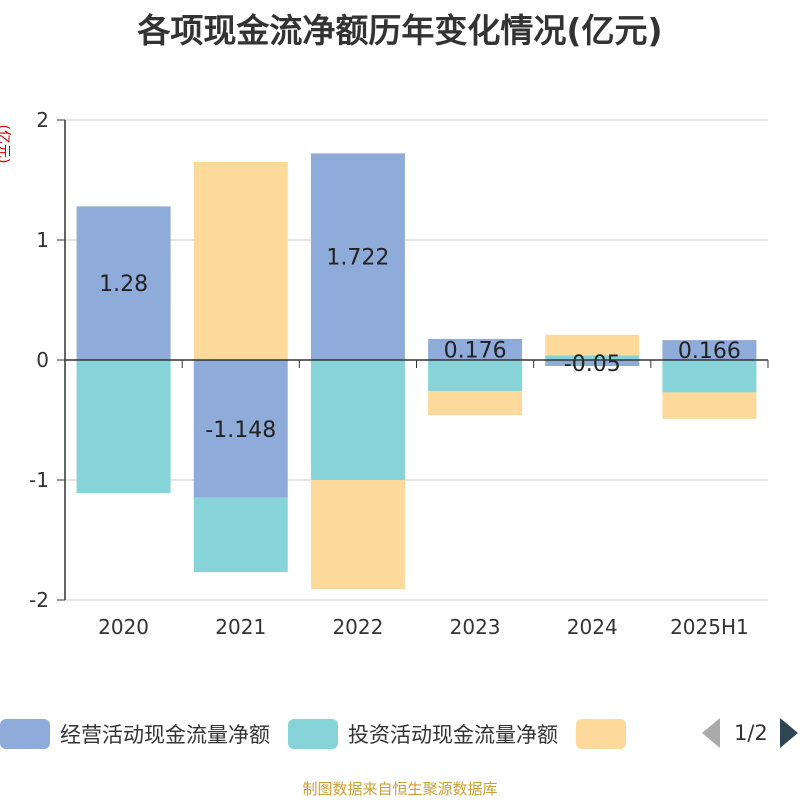  I want to click on legend-item-investing: 投资活动现金流量净额, so click(423, 734).